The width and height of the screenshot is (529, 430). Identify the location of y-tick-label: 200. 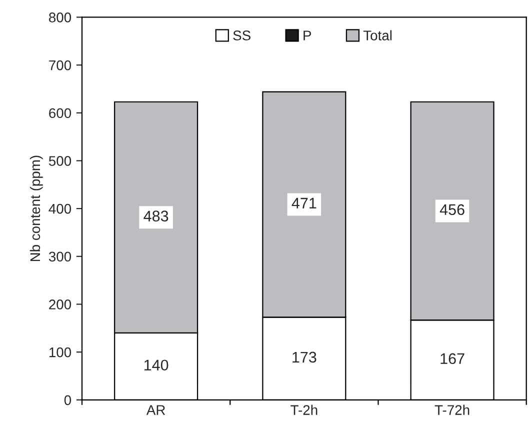
(60, 305).